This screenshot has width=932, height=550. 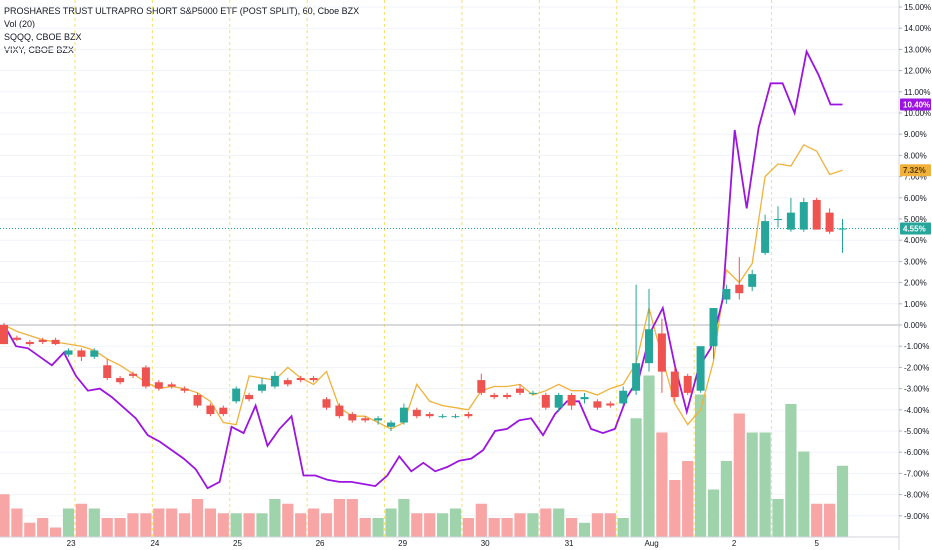 I want to click on vixy-price-badge-bg, so click(x=915, y=104).